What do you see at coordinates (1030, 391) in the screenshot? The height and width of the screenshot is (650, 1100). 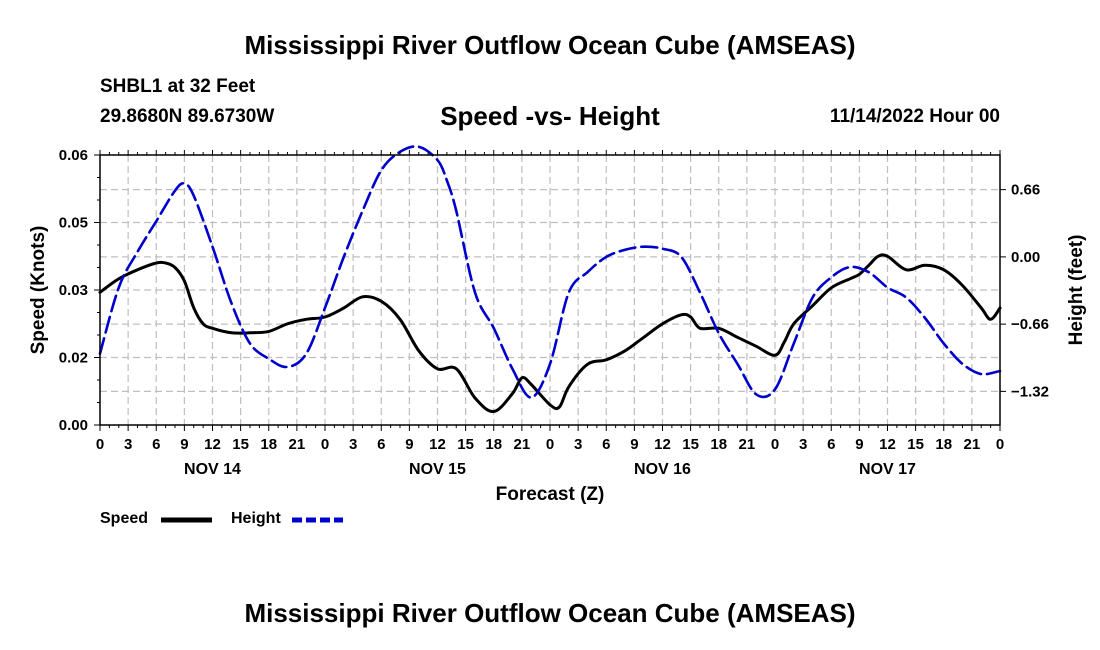 I see `y-tick-label-right: −1.32` at bounding box center [1030, 391].